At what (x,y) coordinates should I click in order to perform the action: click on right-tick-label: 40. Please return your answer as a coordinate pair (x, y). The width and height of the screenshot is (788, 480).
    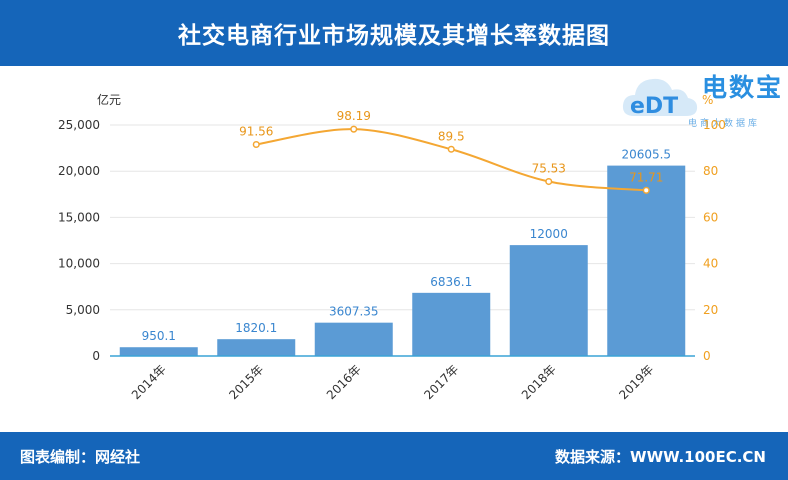
    Looking at the image, I should click on (710, 264).